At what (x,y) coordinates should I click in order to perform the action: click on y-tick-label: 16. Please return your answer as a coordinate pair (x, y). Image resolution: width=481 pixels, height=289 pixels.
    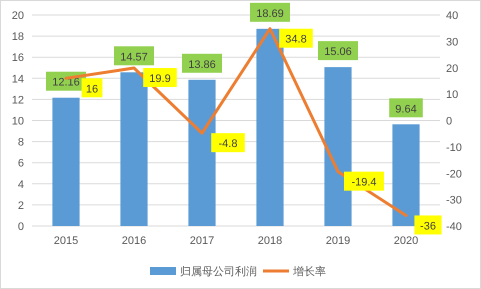
    Looking at the image, I should click on (18, 58).